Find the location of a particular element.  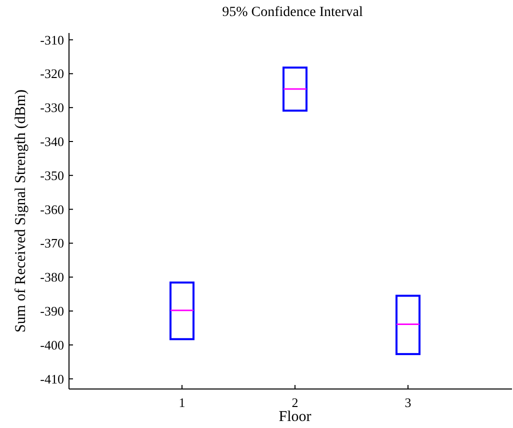

x-axis-title: Floor is located at coordinates (295, 417).